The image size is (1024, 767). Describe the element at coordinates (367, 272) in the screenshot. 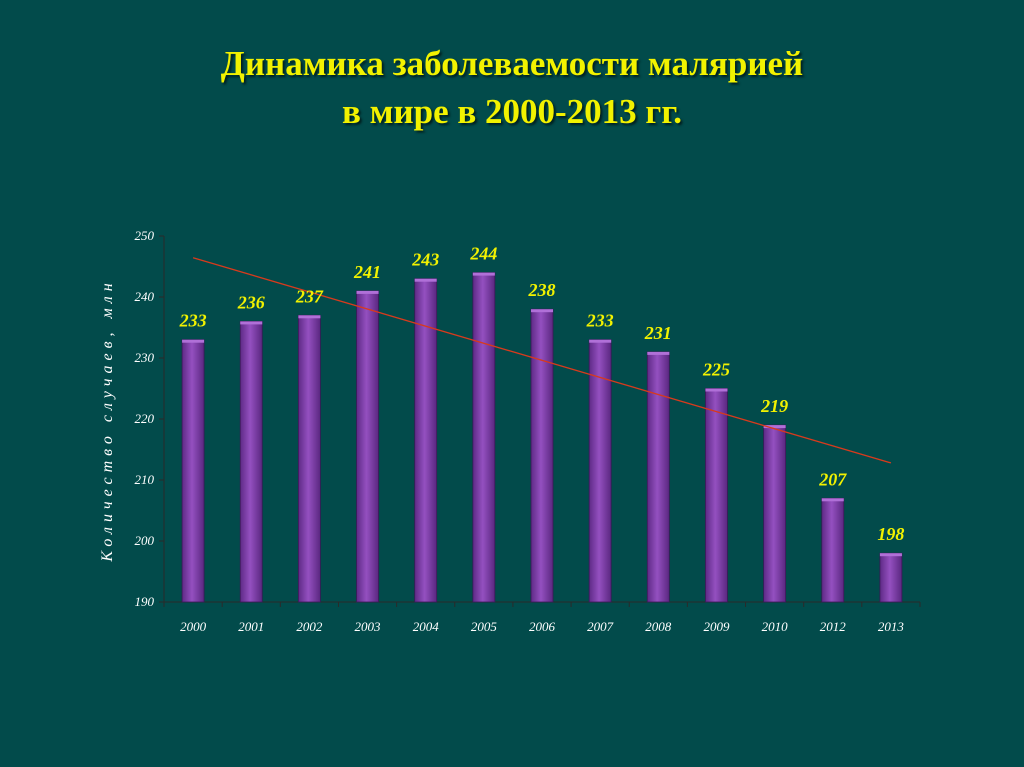

I see `data-label-2003: 241` at that location.